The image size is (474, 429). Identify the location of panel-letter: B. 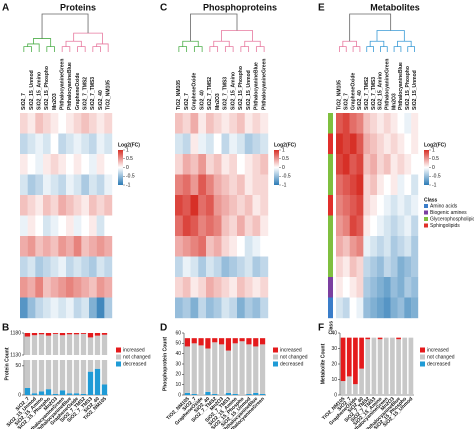
(5, 328).